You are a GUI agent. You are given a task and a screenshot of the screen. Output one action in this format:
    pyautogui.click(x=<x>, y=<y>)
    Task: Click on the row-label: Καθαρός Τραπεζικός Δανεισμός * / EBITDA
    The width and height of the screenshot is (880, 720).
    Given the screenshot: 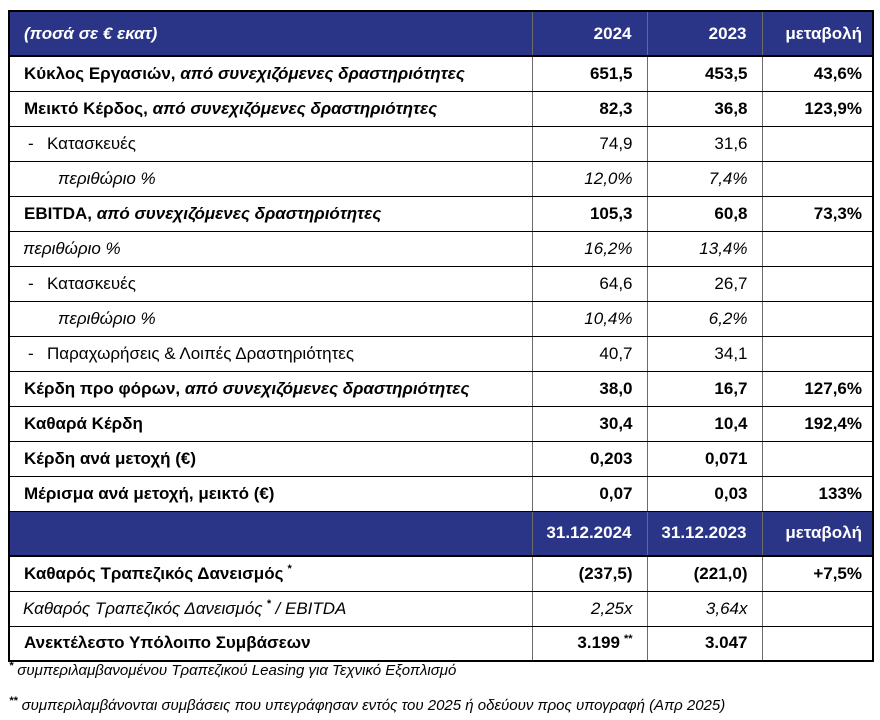 What is the action you would take?
    pyautogui.click(x=270, y=608)
    